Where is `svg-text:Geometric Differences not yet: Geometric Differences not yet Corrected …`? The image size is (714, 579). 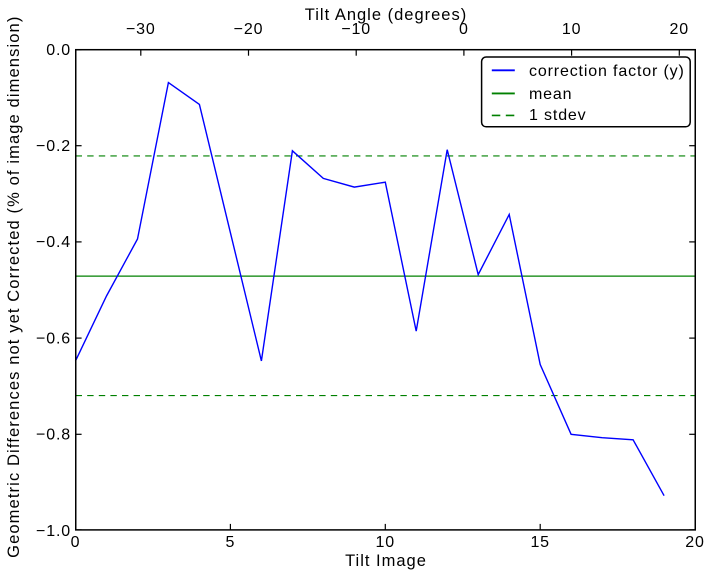
svg-text:Geometric Differences not yet: Geometric Differences not yet Corrected … is located at coordinates (14, 287).